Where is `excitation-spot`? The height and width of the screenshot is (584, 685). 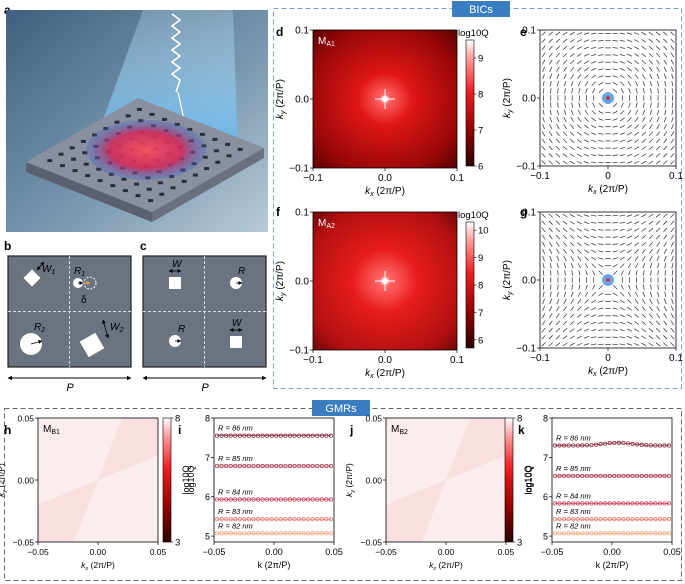 excitation-spot is located at coordinates (146, 150).